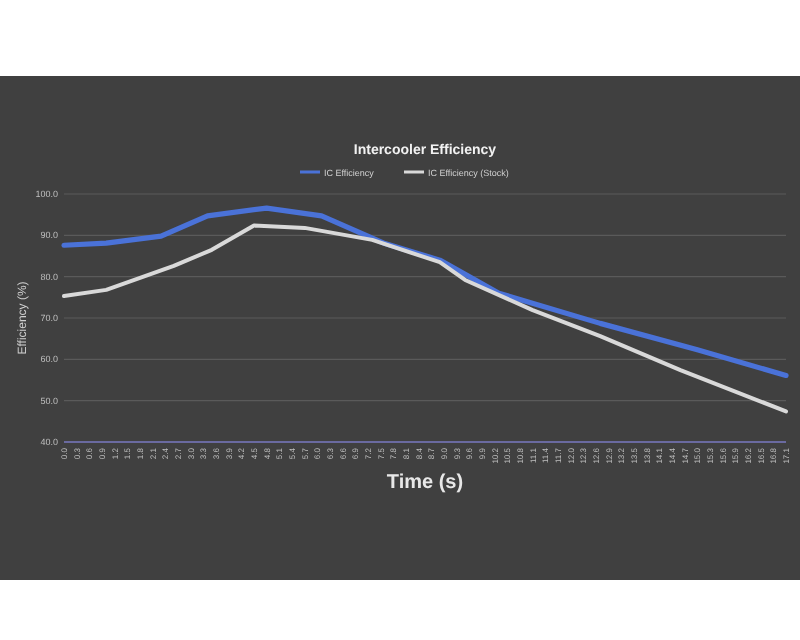 This screenshot has width=800, height=640. Describe the element at coordinates (425, 483) in the screenshot. I see `x-axis-title: Time (s)` at that location.